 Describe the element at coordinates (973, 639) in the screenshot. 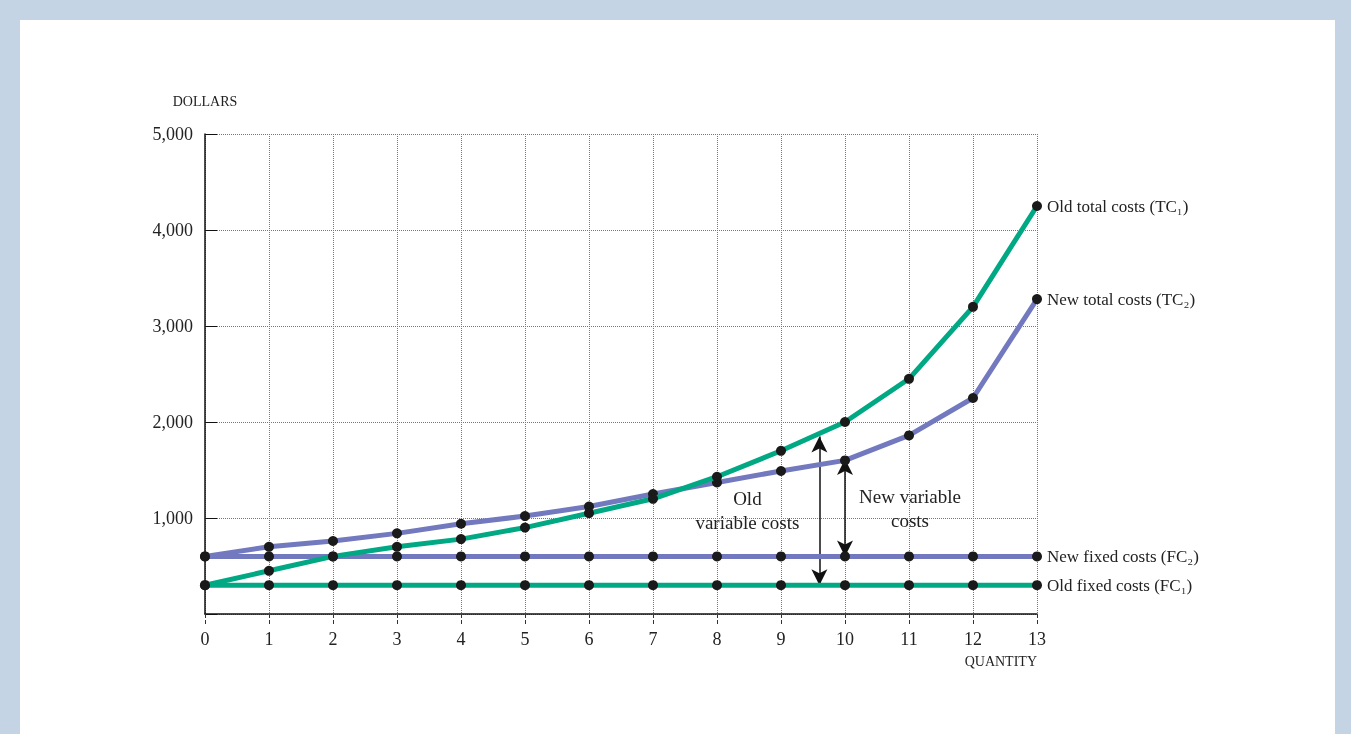

I see `x-tick-label: 12` at that location.